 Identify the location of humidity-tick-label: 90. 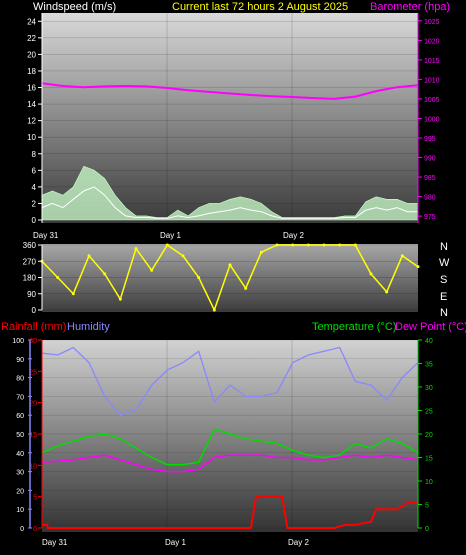
(20, 360).